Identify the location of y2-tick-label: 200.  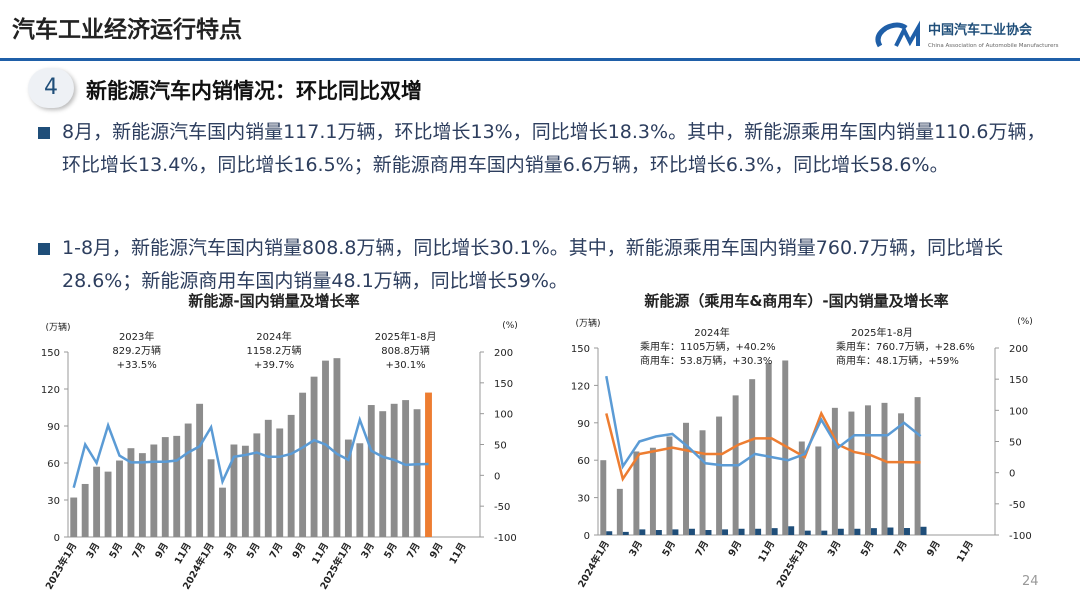
(503, 353).